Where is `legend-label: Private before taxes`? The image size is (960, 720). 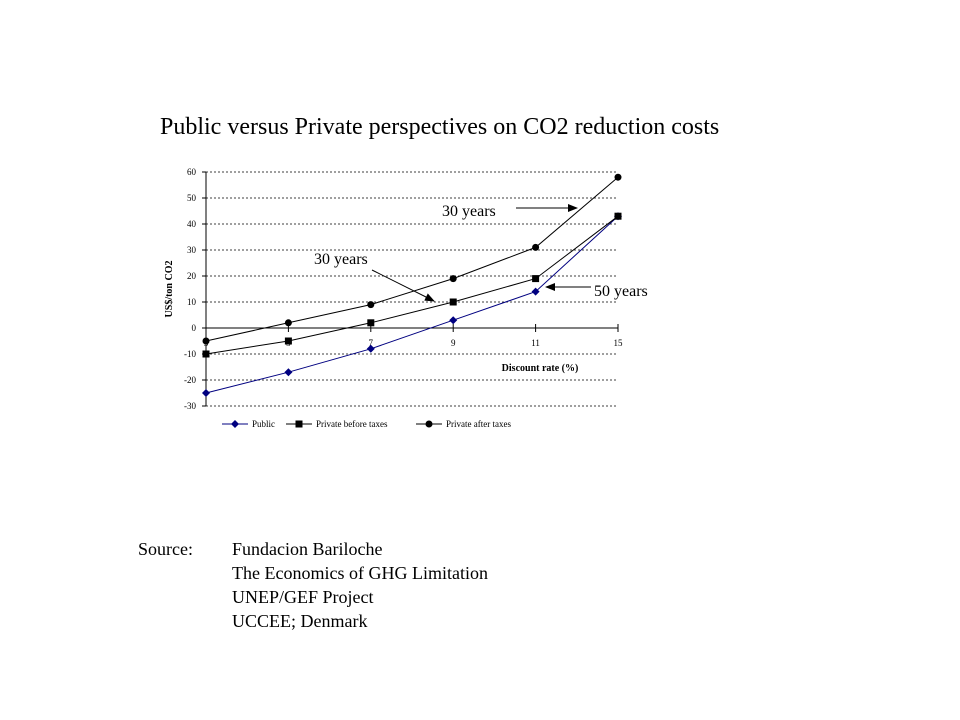 legend-label: Private before taxes is located at coordinates (352, 424).